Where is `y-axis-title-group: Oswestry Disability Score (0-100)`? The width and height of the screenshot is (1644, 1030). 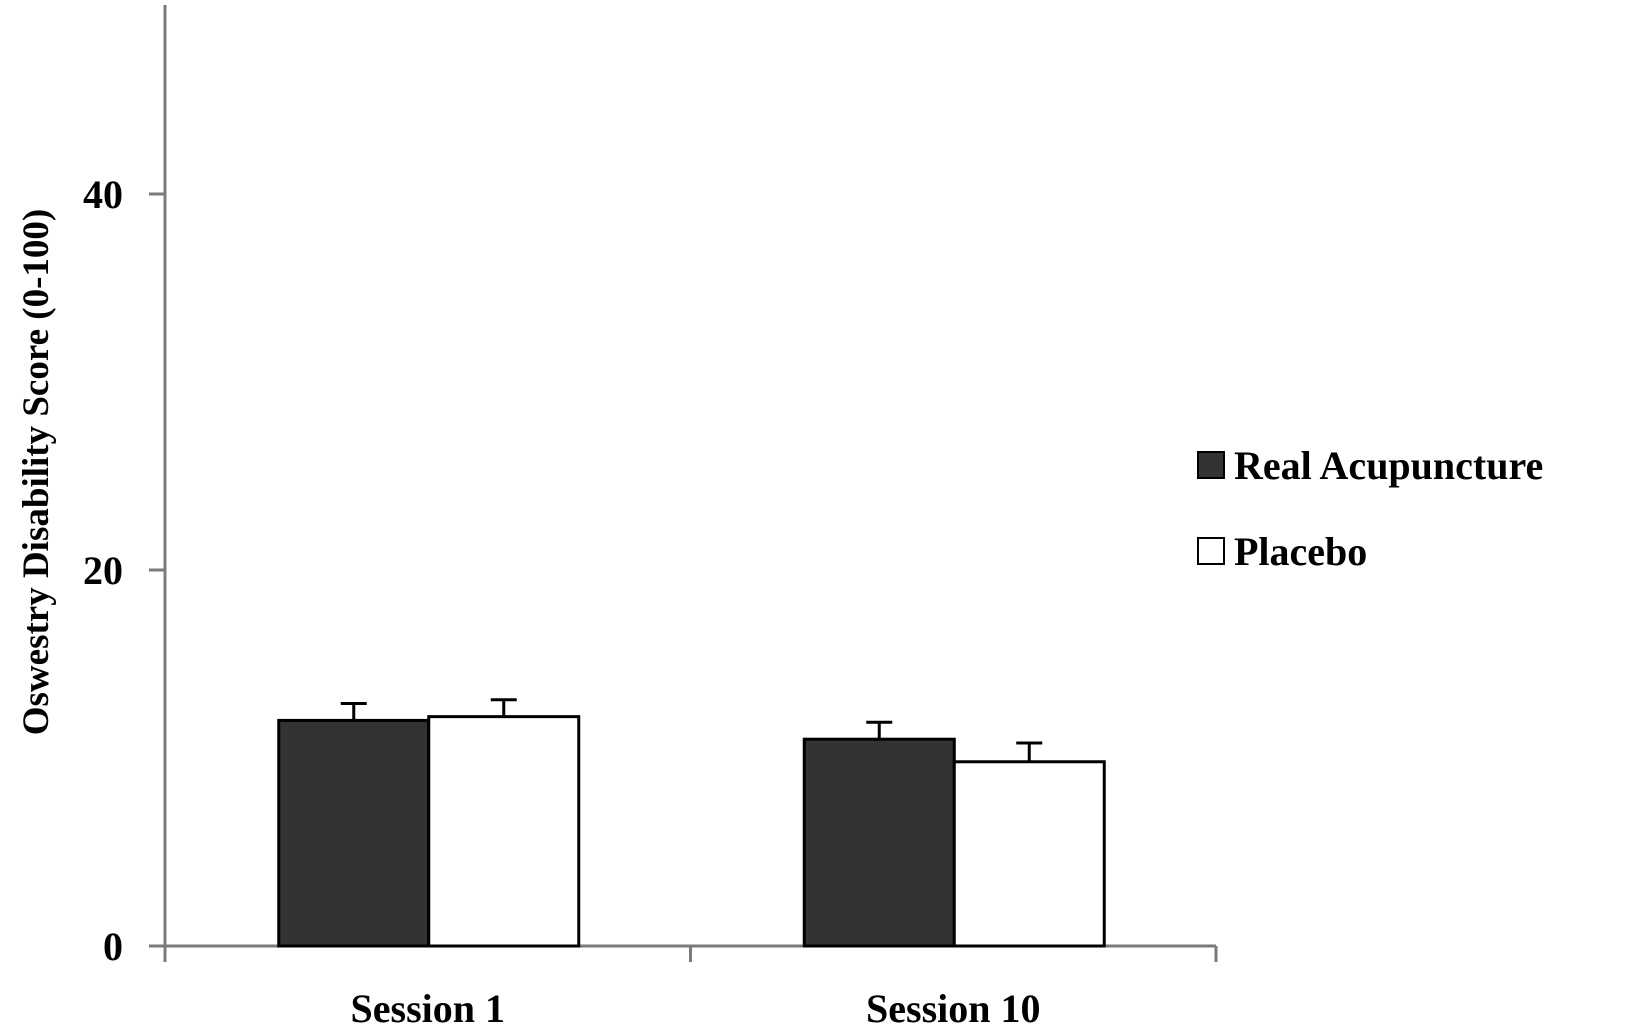
y-axis-title-group: Oswestry Disability Score (0-100) is located at coordinates (36, 472).